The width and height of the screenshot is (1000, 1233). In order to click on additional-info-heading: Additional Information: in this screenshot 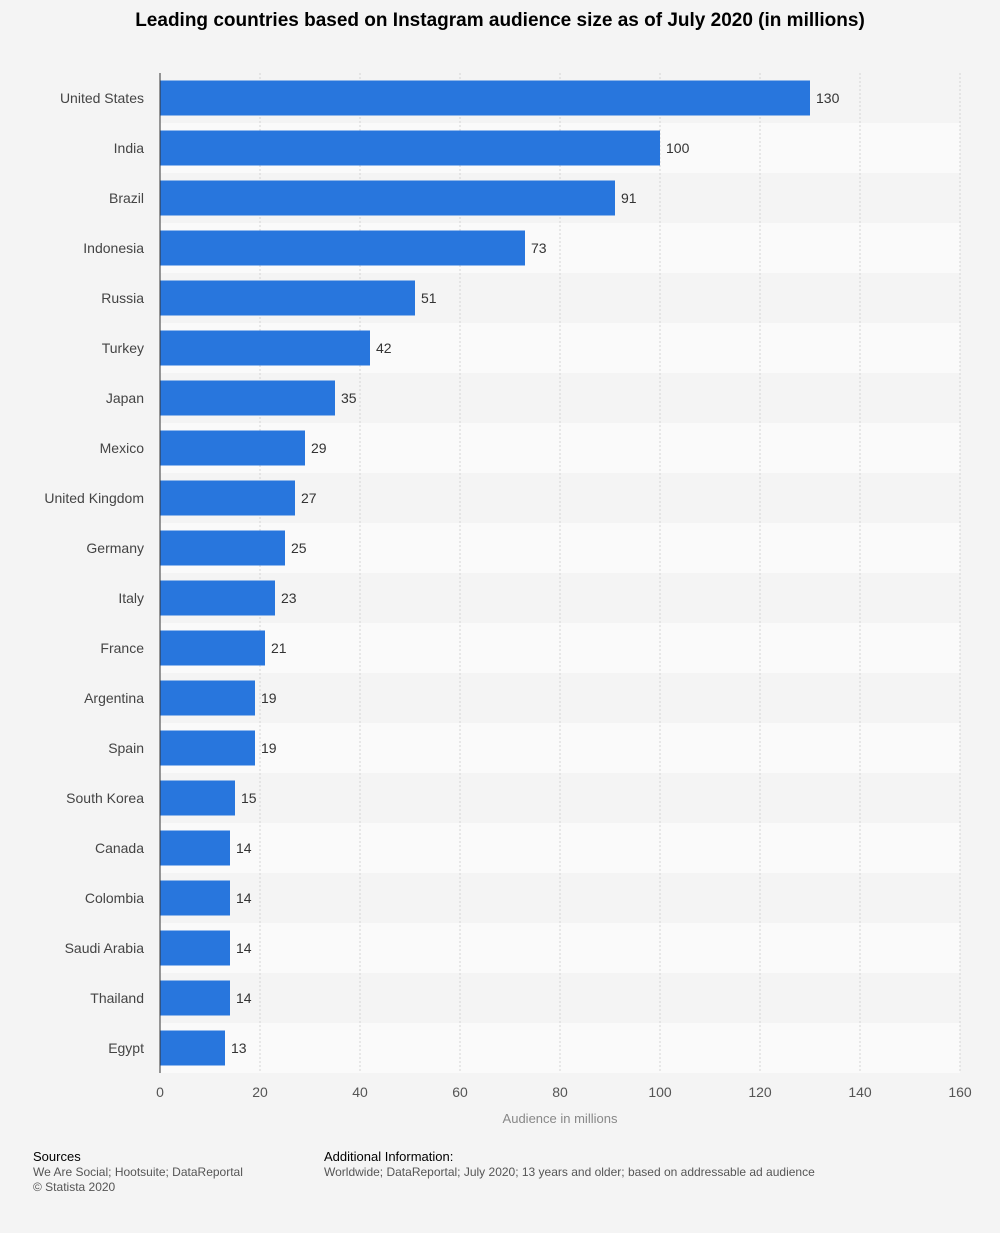, I will do `click(389, 1156)`.